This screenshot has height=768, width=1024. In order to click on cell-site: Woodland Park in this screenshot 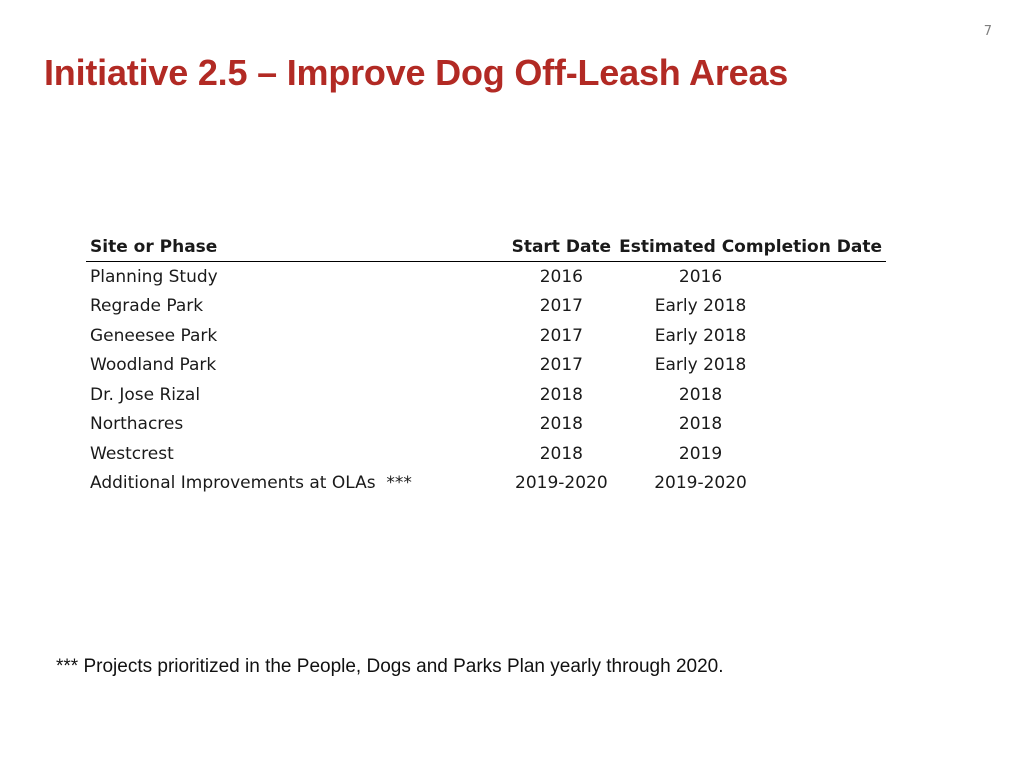, I will do `click(153, 365)`.